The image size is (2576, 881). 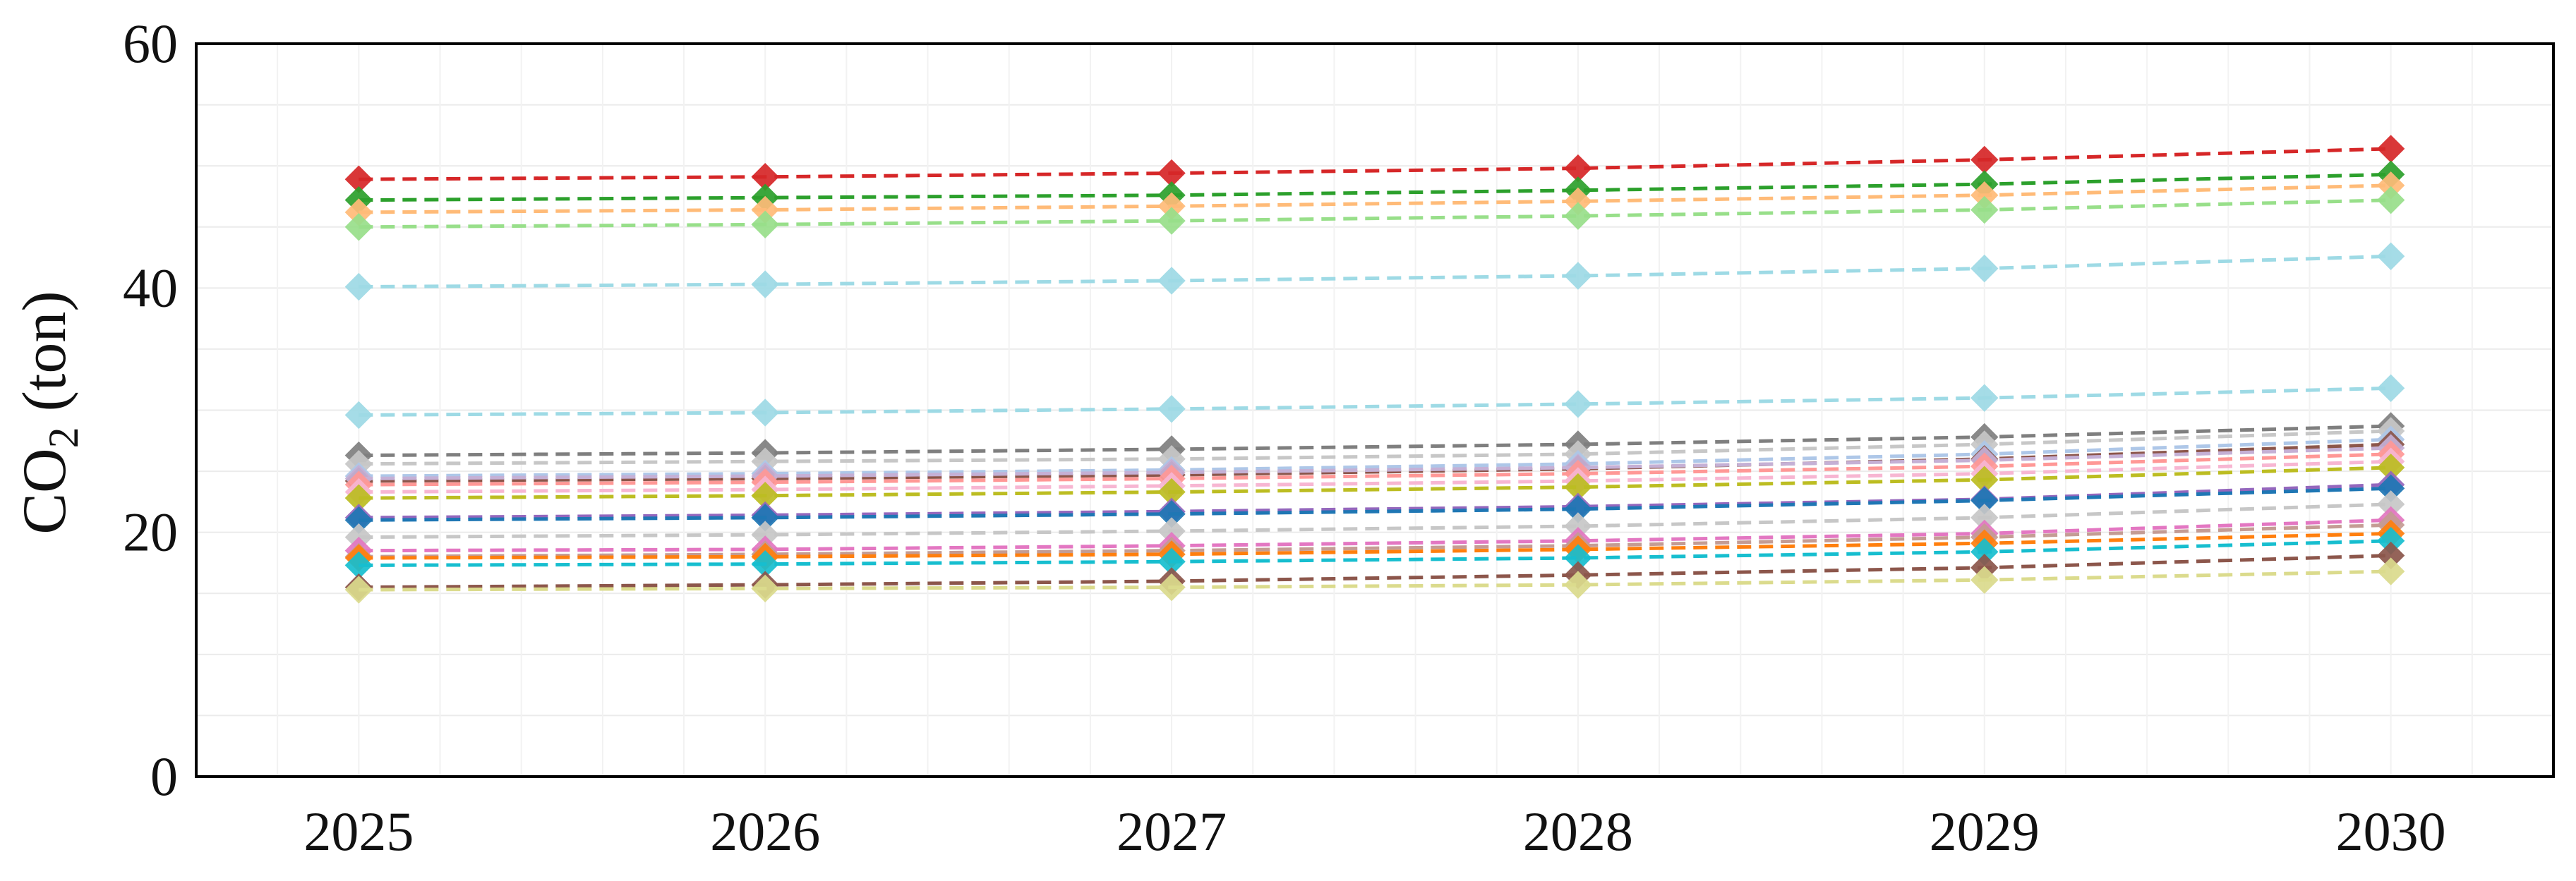 I want to click on x-tick-label: 2030, so click(x=2391, y=831).